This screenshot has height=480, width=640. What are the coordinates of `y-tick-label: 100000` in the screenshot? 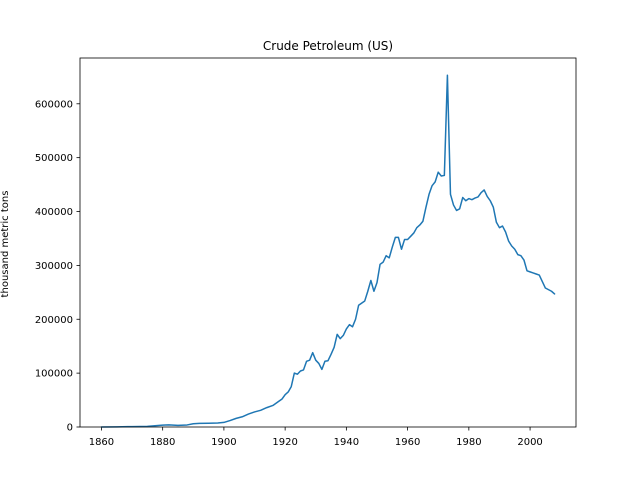 It's located at (54, 374).